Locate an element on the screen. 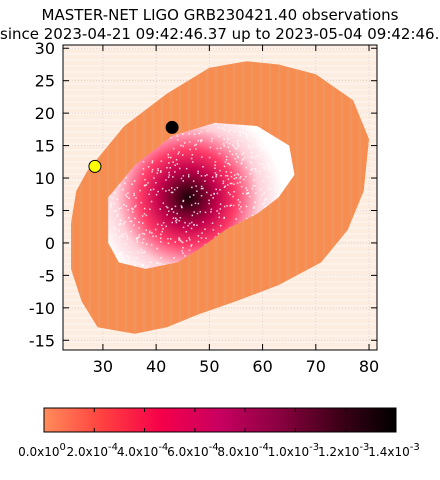 Image resolution: width=440 pixels, height=480 pixels. y-tick-label: 0 is located at coordinates (50, 243).